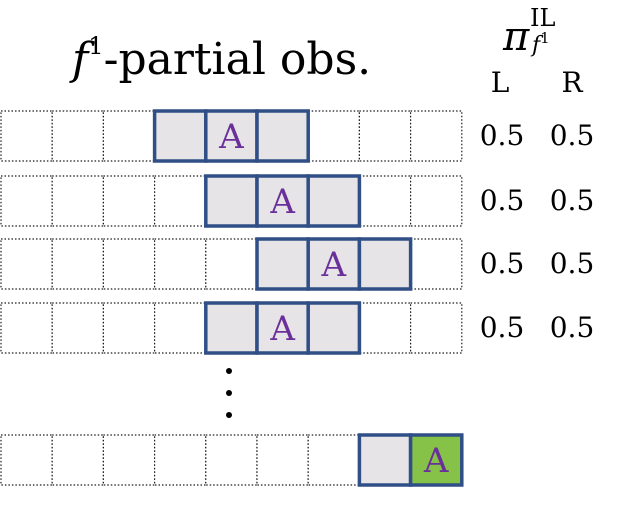 The height and width of the screenshot is (514, 618). Describe the element at coordinates (542, 18) in the screenshot. I see `policy-superscript: IL` at that location.